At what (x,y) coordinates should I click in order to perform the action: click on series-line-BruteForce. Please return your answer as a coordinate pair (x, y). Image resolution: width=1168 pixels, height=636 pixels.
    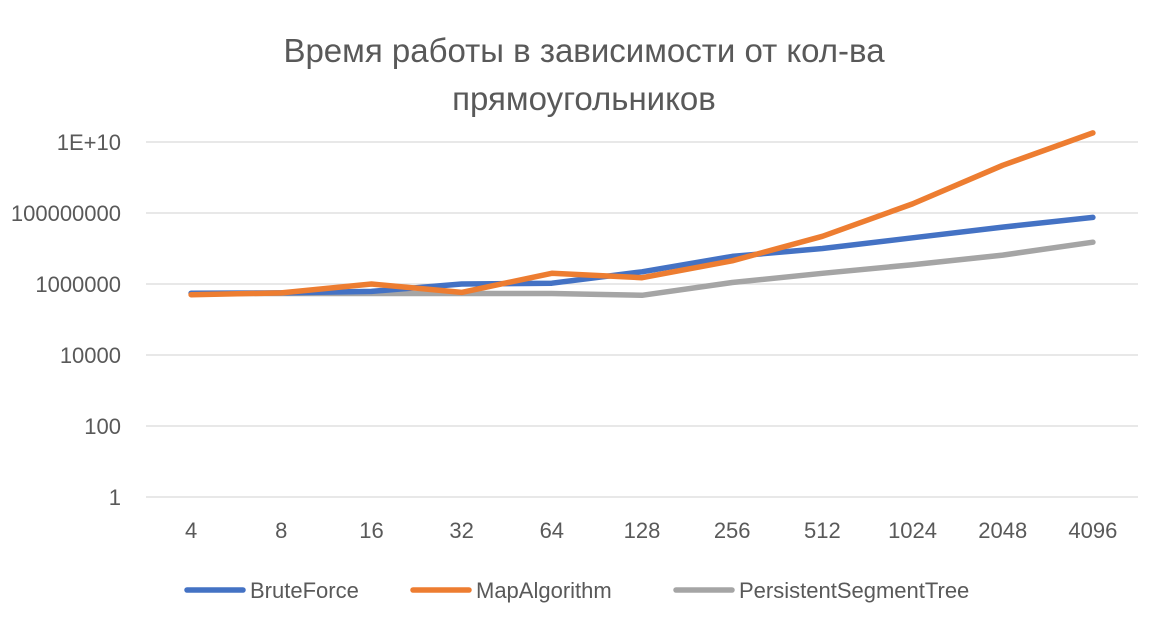
    Looking at the image, I should click on (642, 255).